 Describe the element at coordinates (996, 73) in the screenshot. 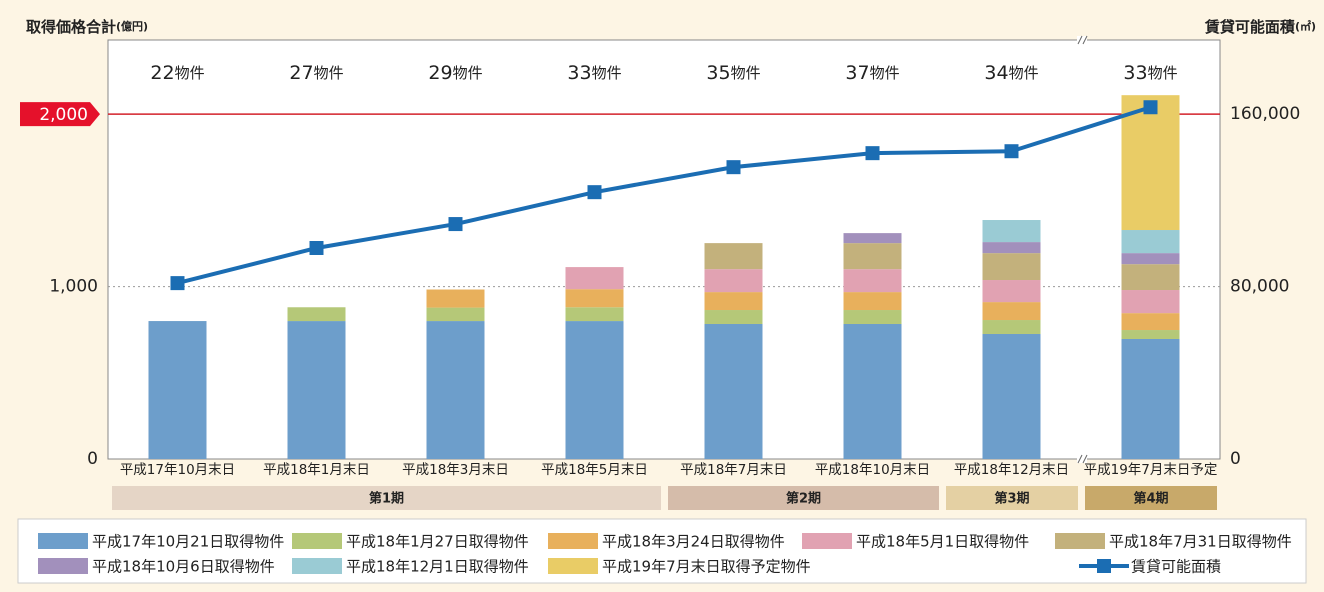

I see `count-value: 34` at that location.